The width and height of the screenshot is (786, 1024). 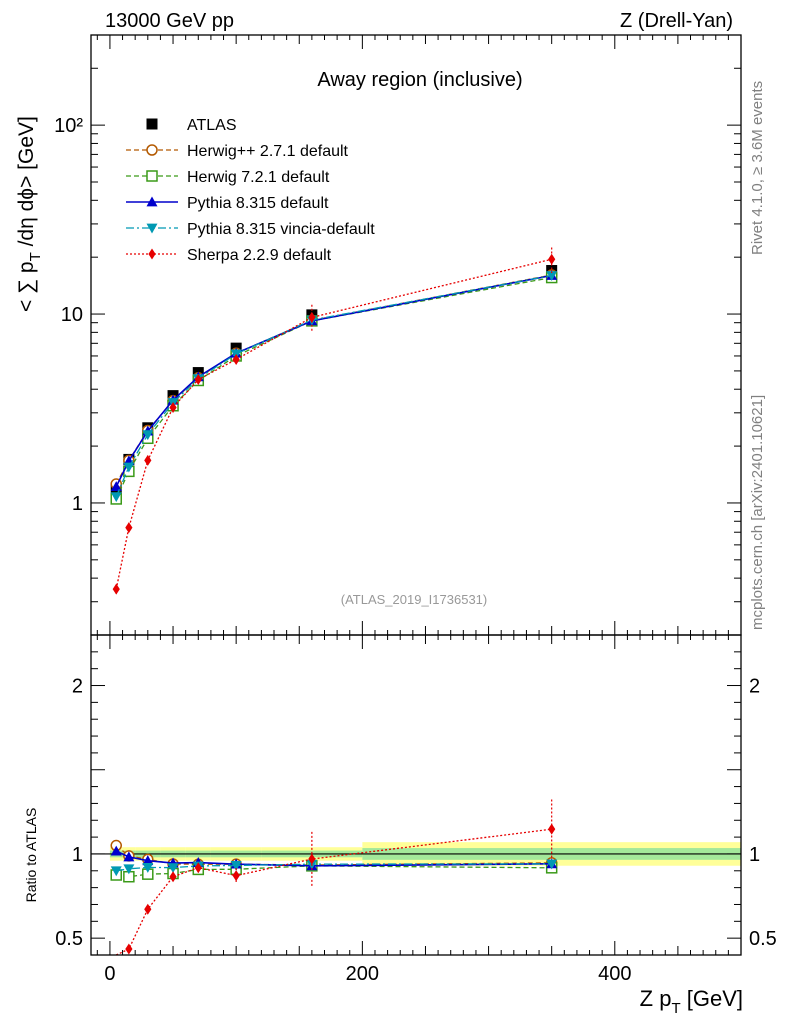 I want to click on y-tick-label: 1, so click(x=77, y=504).